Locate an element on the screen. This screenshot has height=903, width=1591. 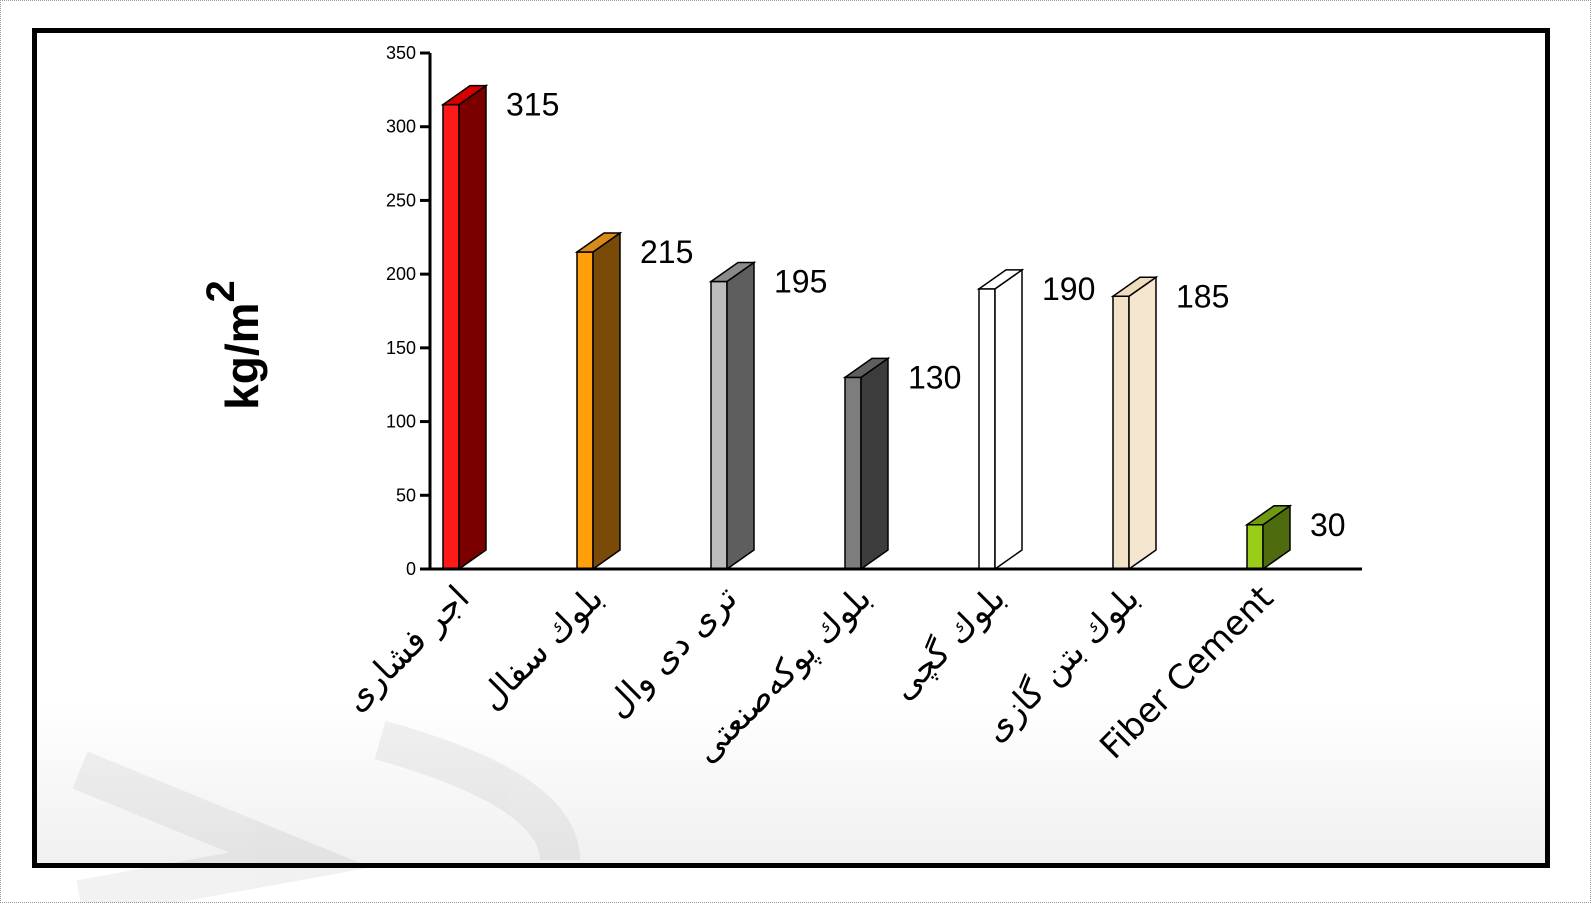
x-tick-label: تری دی وال is located at coordinates (672, 652).